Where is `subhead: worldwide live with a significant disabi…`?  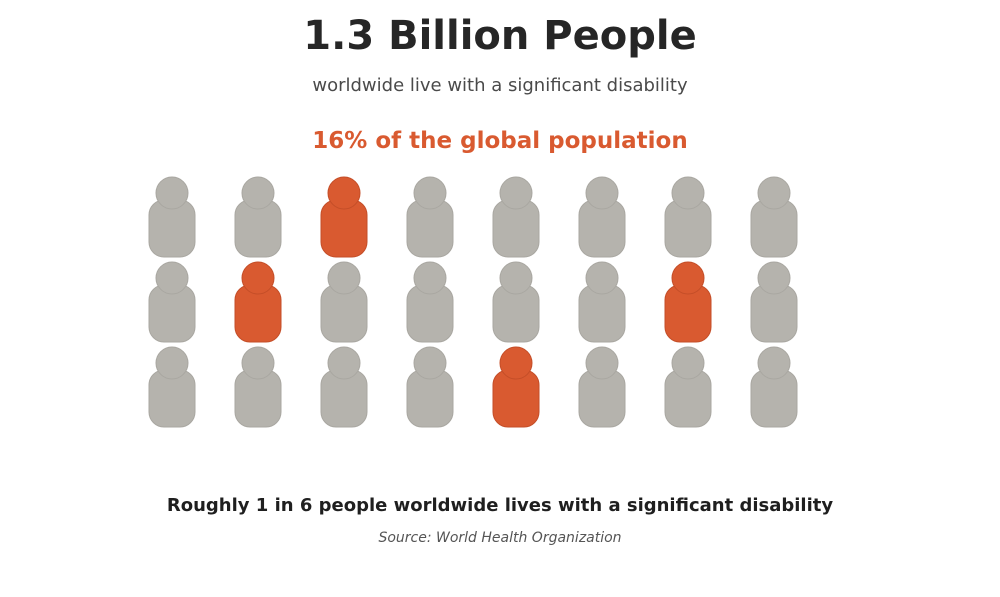 subhead: worldwide live with a significant disabi… is located at coordinates (500, 85).